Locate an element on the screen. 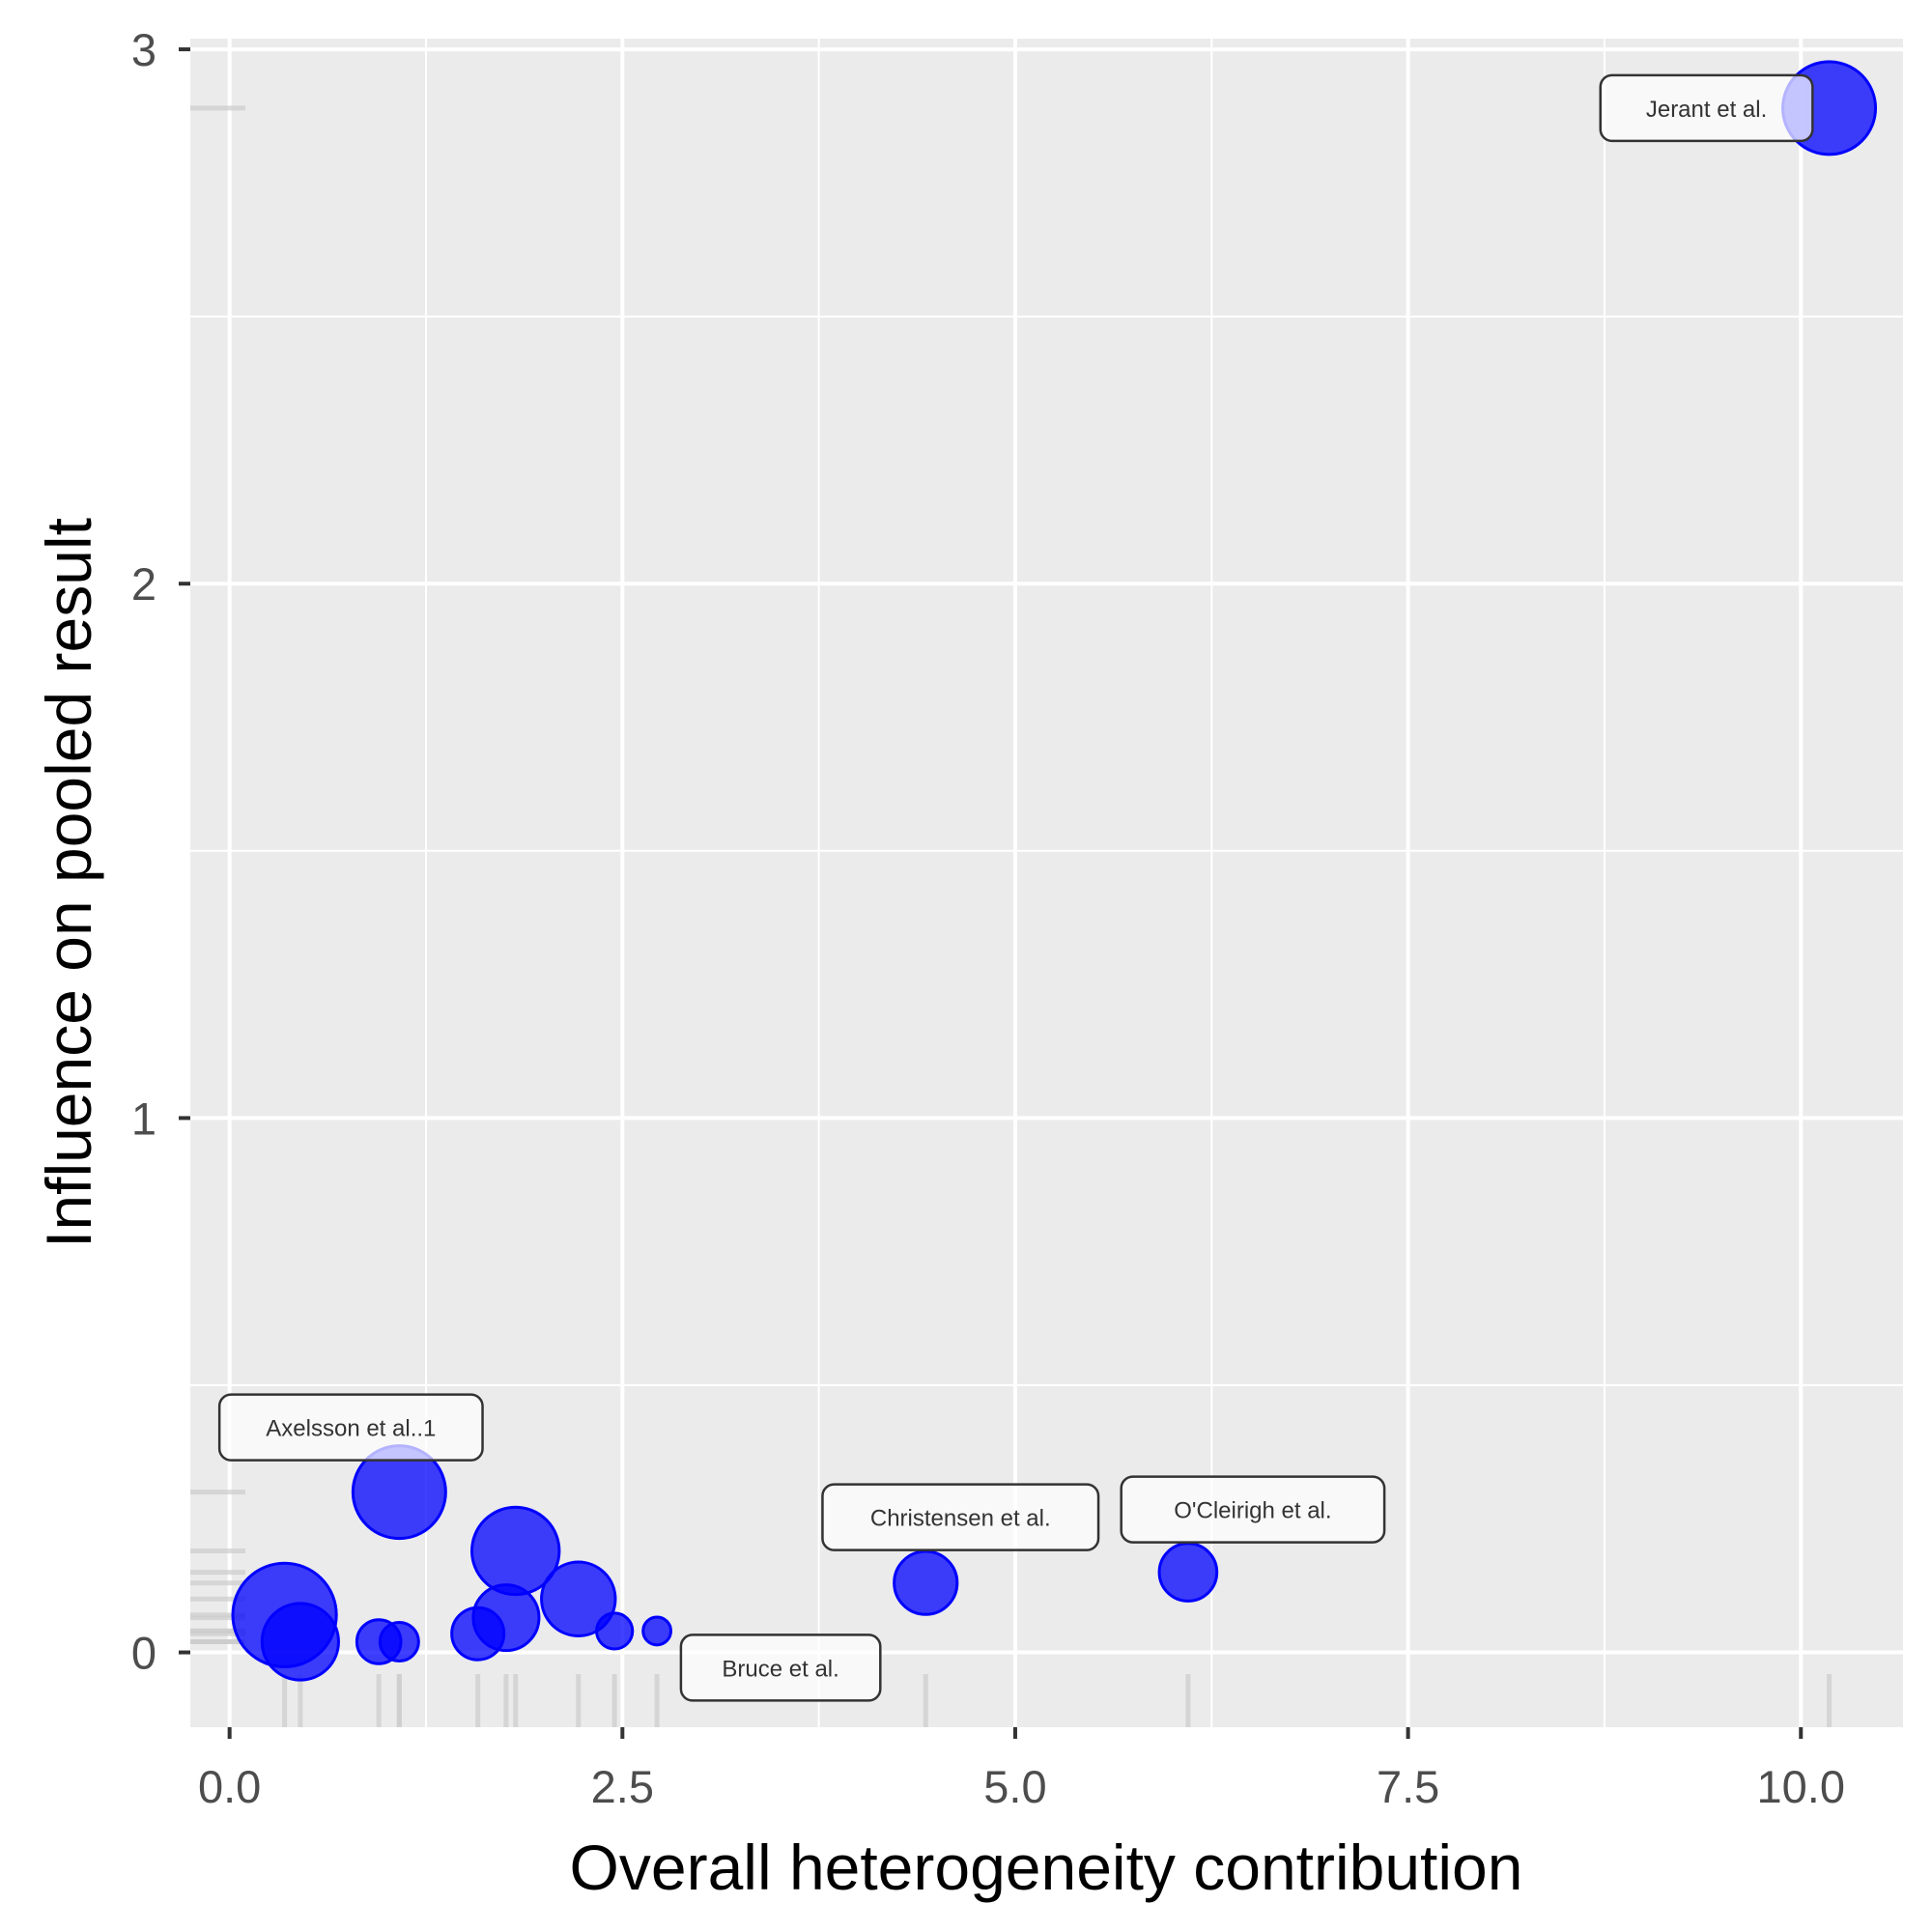  x-tick-label: 0.0 is located at coordinates (229, 1786).